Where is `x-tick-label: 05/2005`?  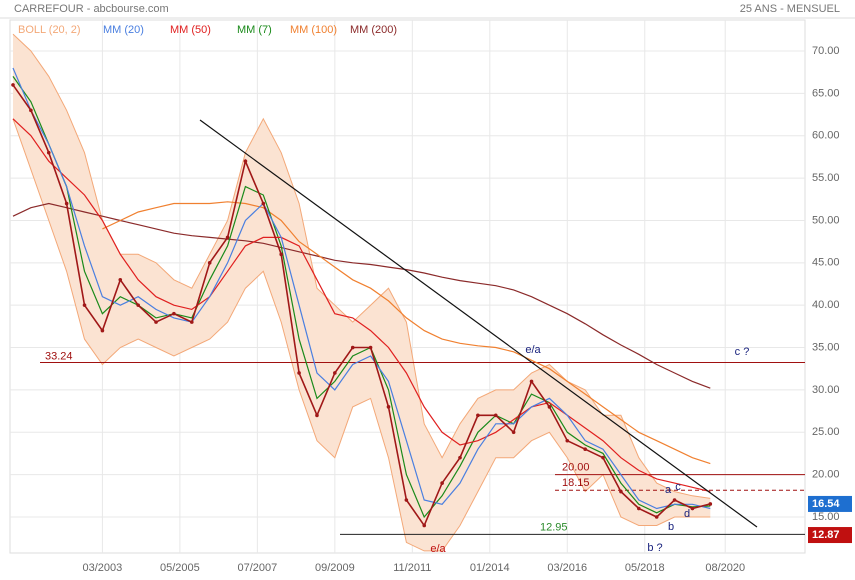
x-tick-label: 05/2005 is located at coordinates (180, 568).